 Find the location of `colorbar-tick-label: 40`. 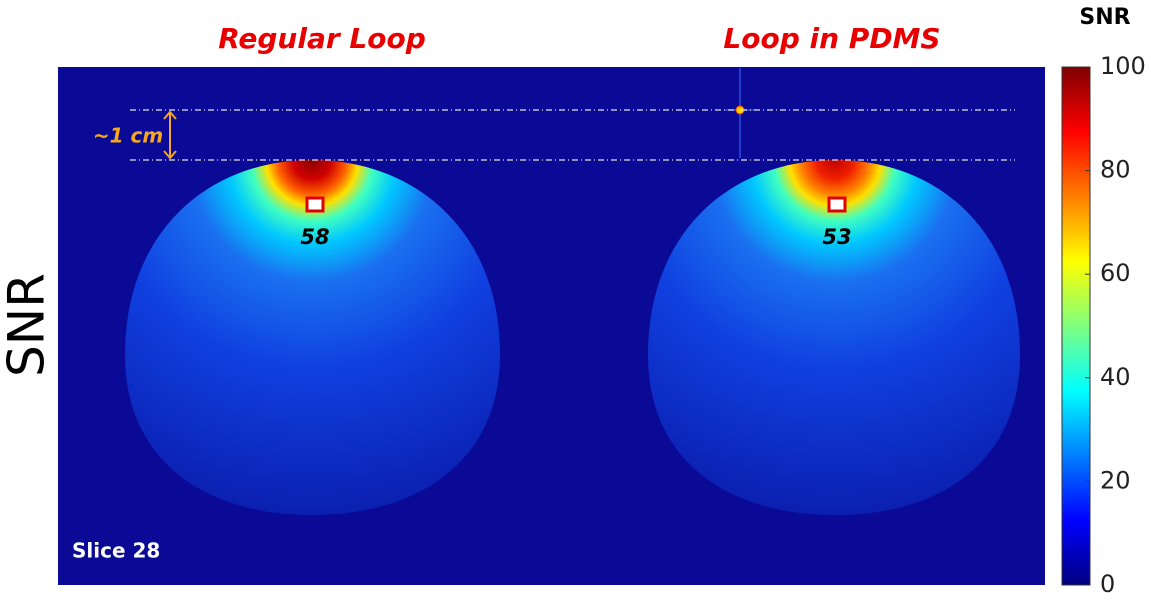

colorbar-tick-label: 40 is located at coordinates (1115, 377).